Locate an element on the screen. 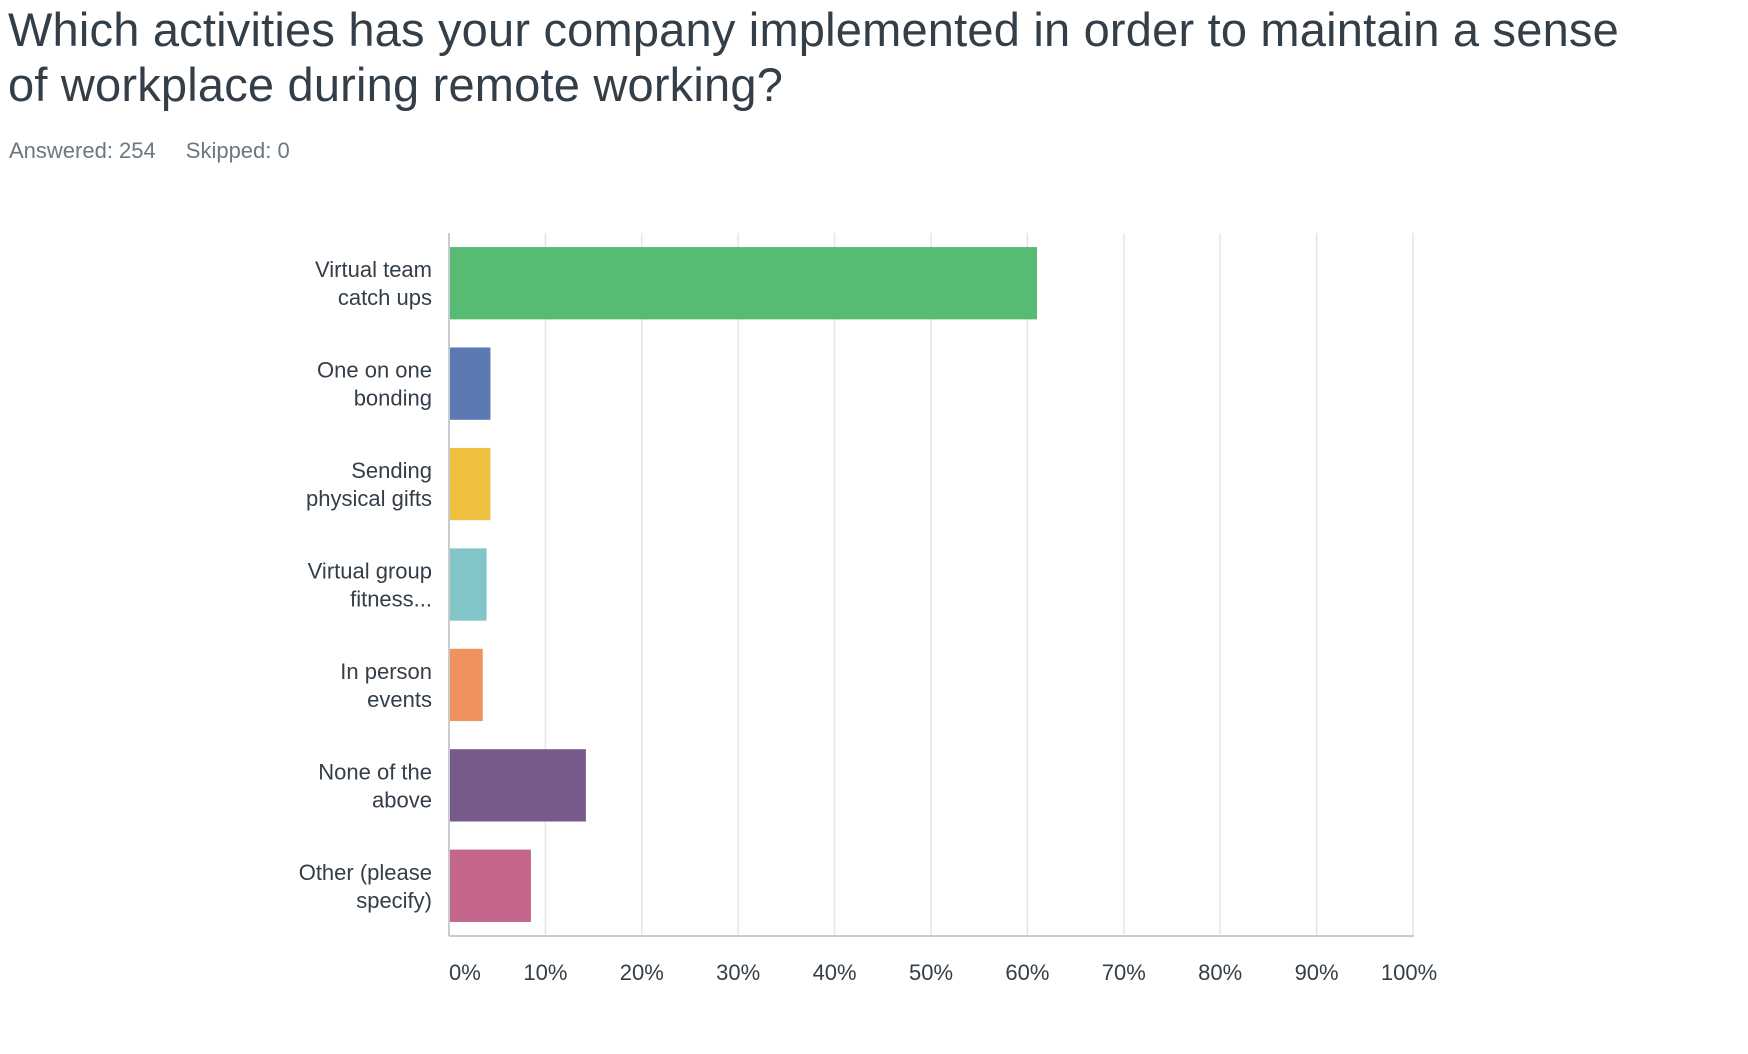 Image resolution: width=1748 pixels, height=1054 pixels. category-label: catch ups is located at coordinates (385, 297).